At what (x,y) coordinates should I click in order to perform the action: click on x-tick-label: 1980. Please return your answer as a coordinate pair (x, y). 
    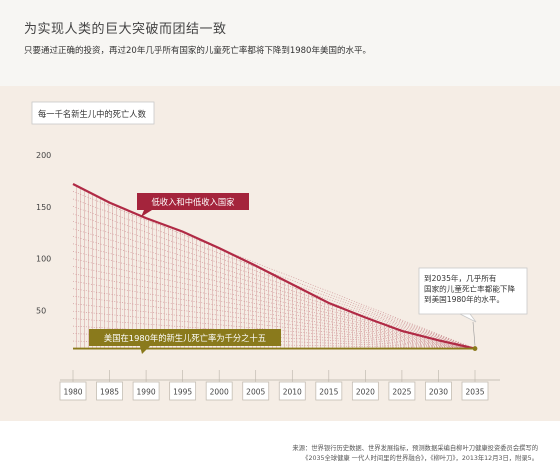
    Looking at the image, I should click on (72, 392).